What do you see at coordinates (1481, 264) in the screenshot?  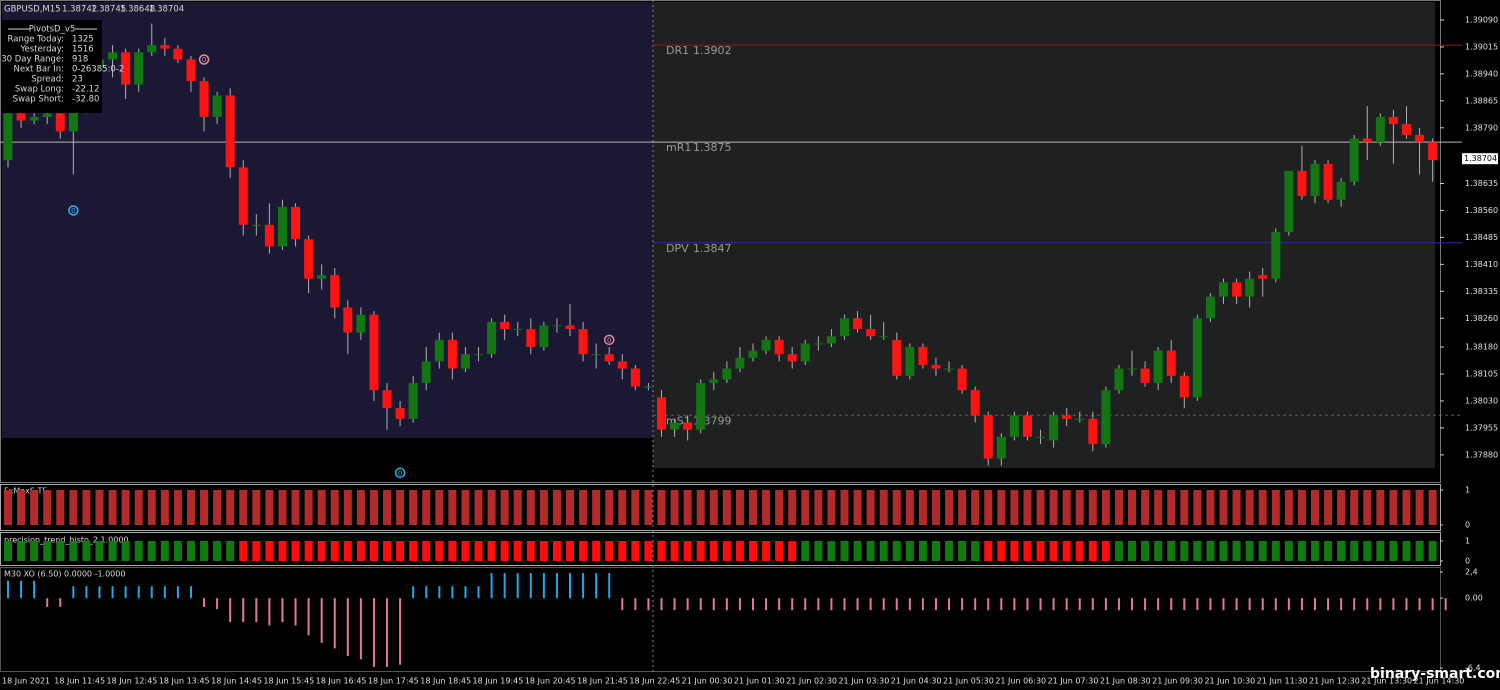 I see `y-tick-label: 1.38410` at bounding box center [1481, 264].